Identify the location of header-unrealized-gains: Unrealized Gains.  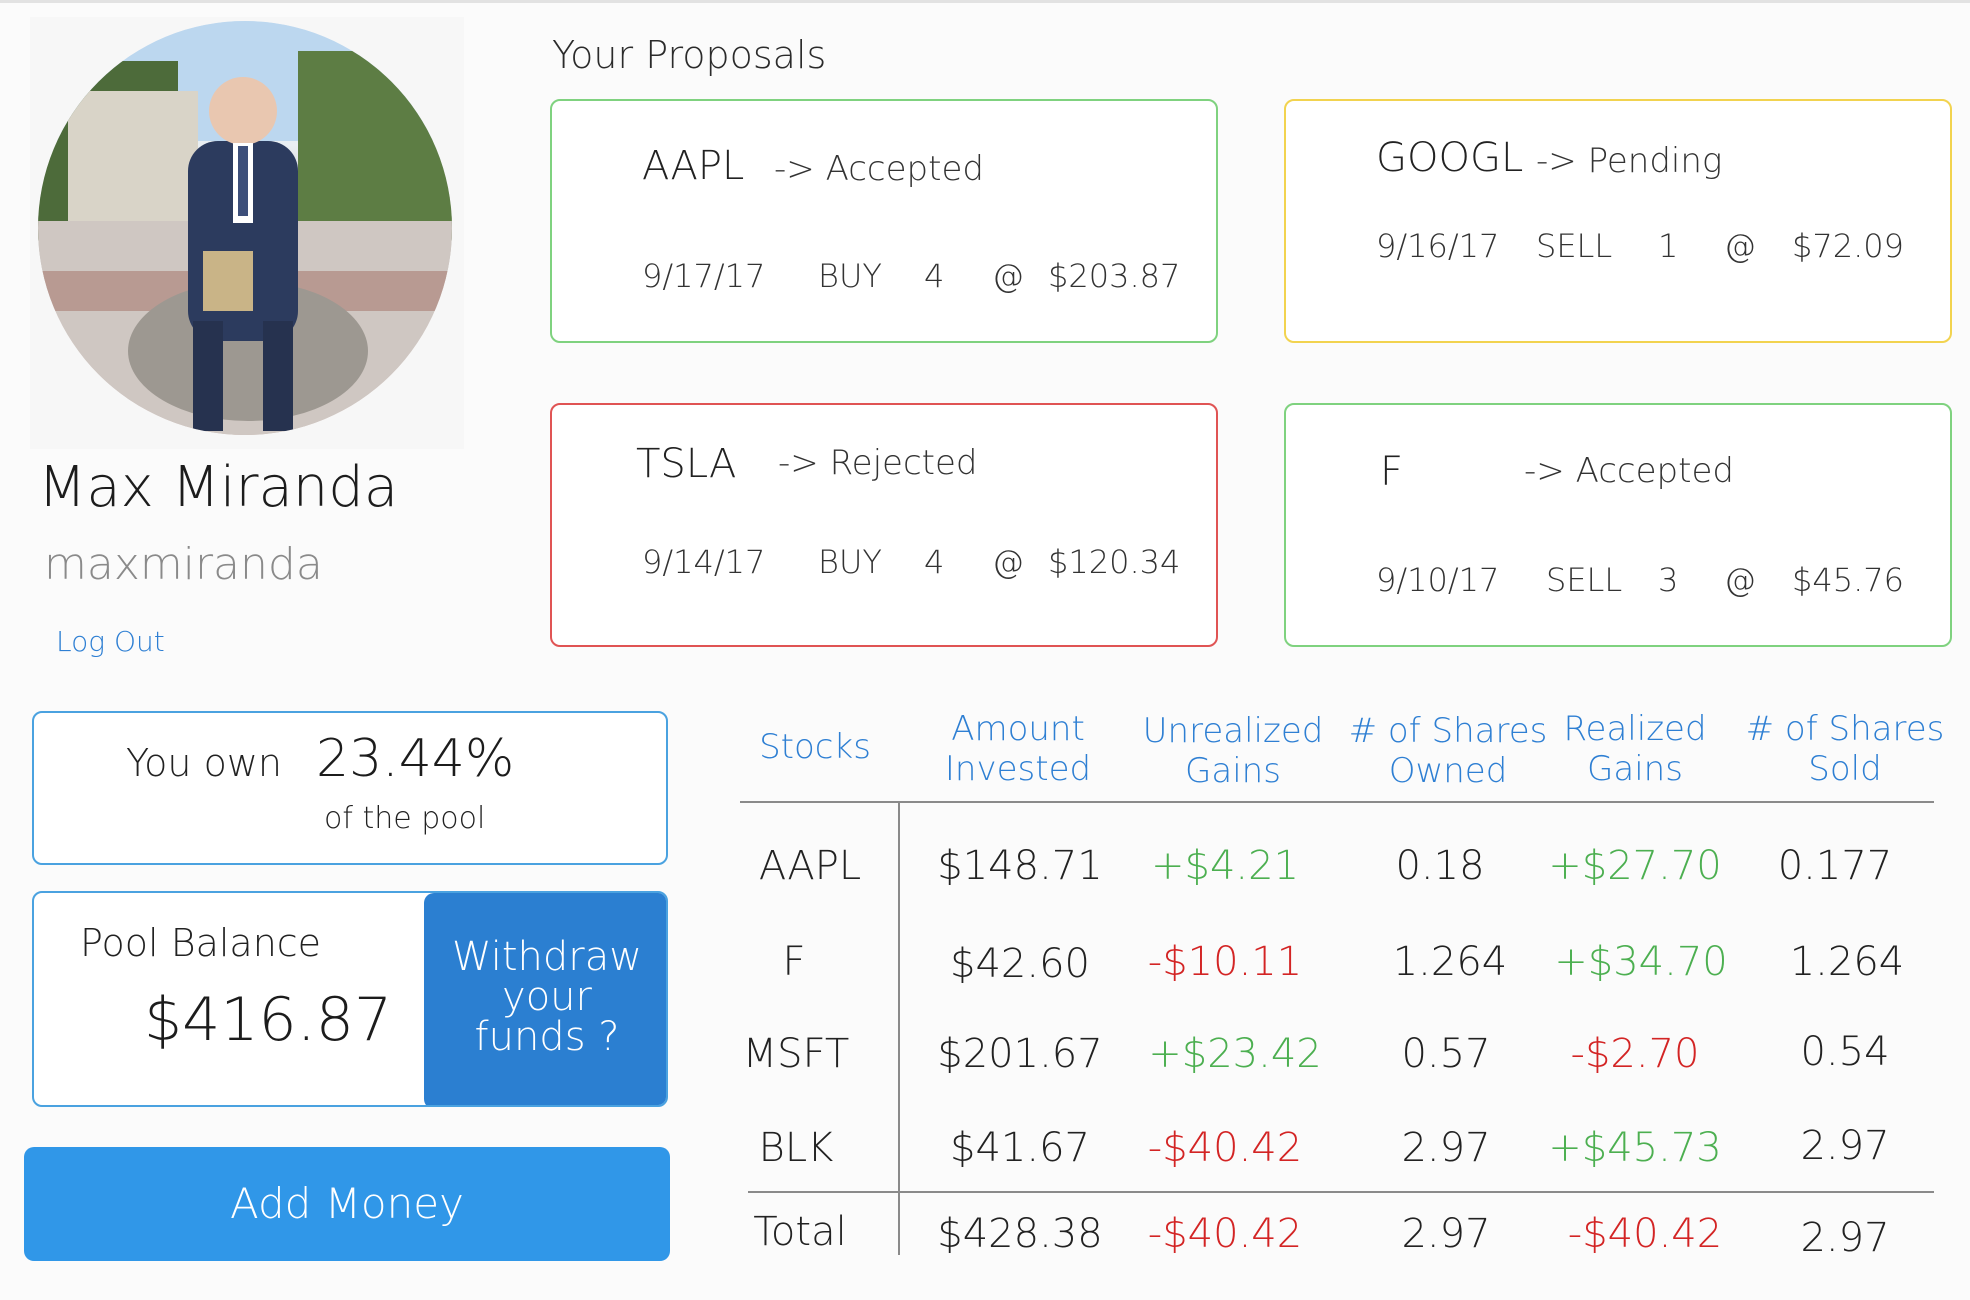
(1233, 751).